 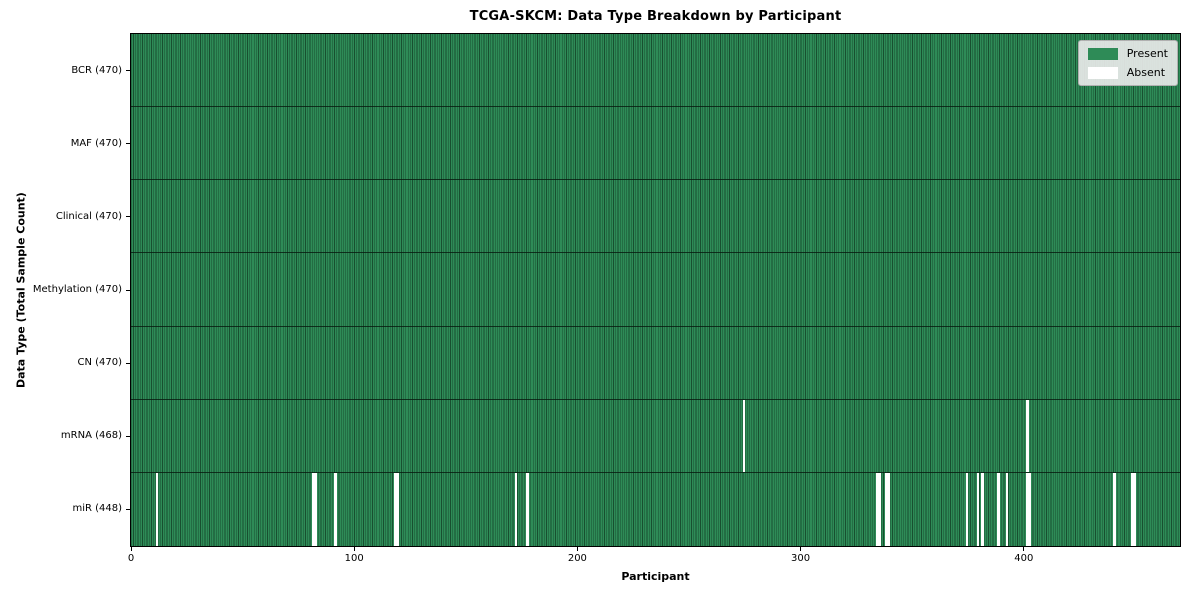 What do you see at coordinates (96, 143) in the screenshot?
I see `y-tick-label: MAF (470)` at bounding box center [96, 143].